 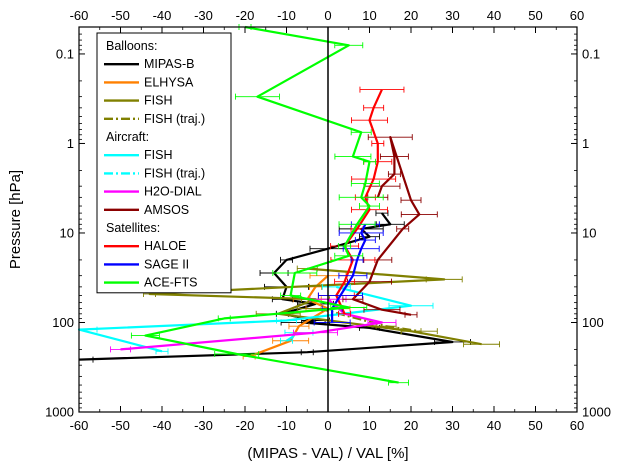 What do you see at coordinates (369, 425) in the screenshot?
I see `x-tick-label-bottom: 10` at bounding box center [369, 425].